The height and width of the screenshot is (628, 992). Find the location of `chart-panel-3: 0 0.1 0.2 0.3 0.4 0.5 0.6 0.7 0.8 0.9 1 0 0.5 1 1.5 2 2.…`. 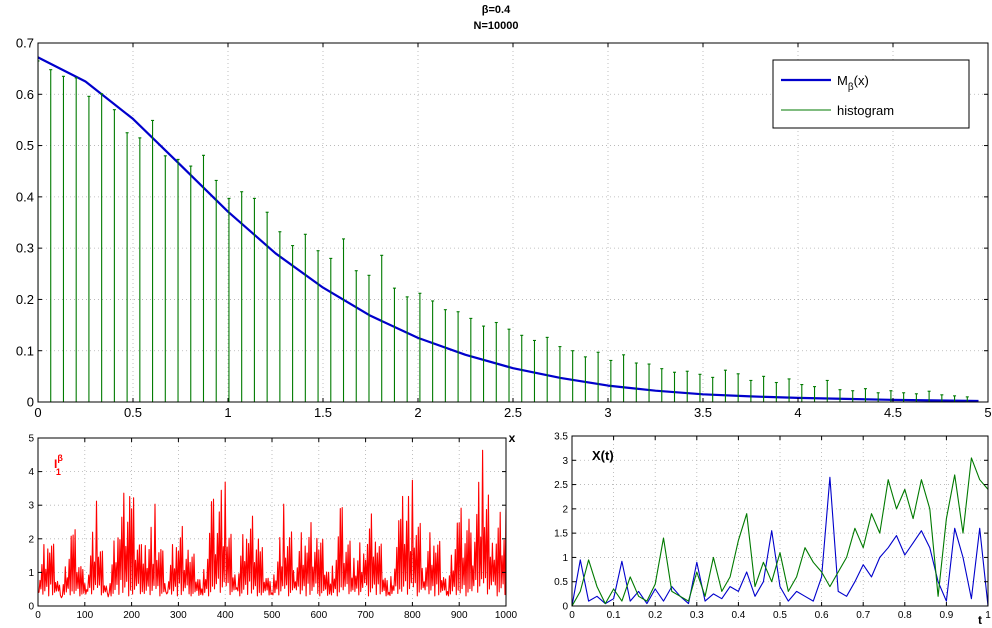

chart-panel-3: 0 0.1 0.2 0.3 0.4 0.5 0.6 0.7 0.8 0.9 1 0 0.5 1 1.5 2 2.… is located at coordinates (772, 530).